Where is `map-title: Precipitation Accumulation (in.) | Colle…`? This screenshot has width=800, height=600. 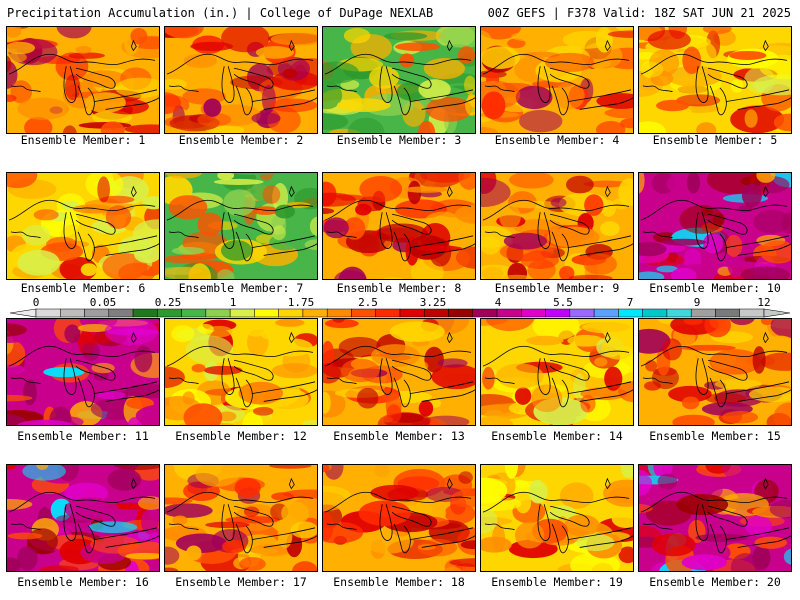
map-title: Precipitation Accumulation (in.) | Colle… is located at coordinates (220, 13).